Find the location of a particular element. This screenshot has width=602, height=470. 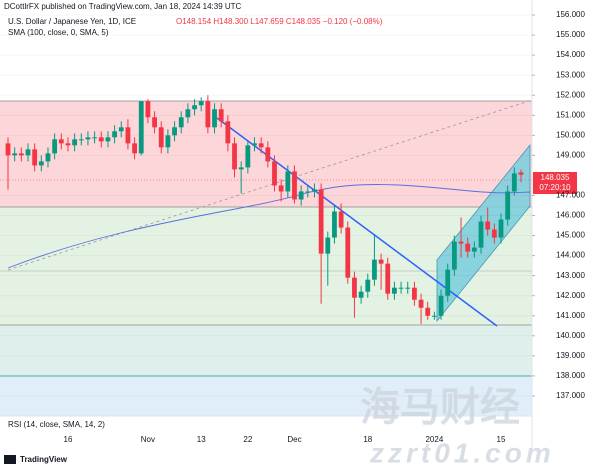

watermark-url: zzrt01.com is located at coordinates (462, 452).